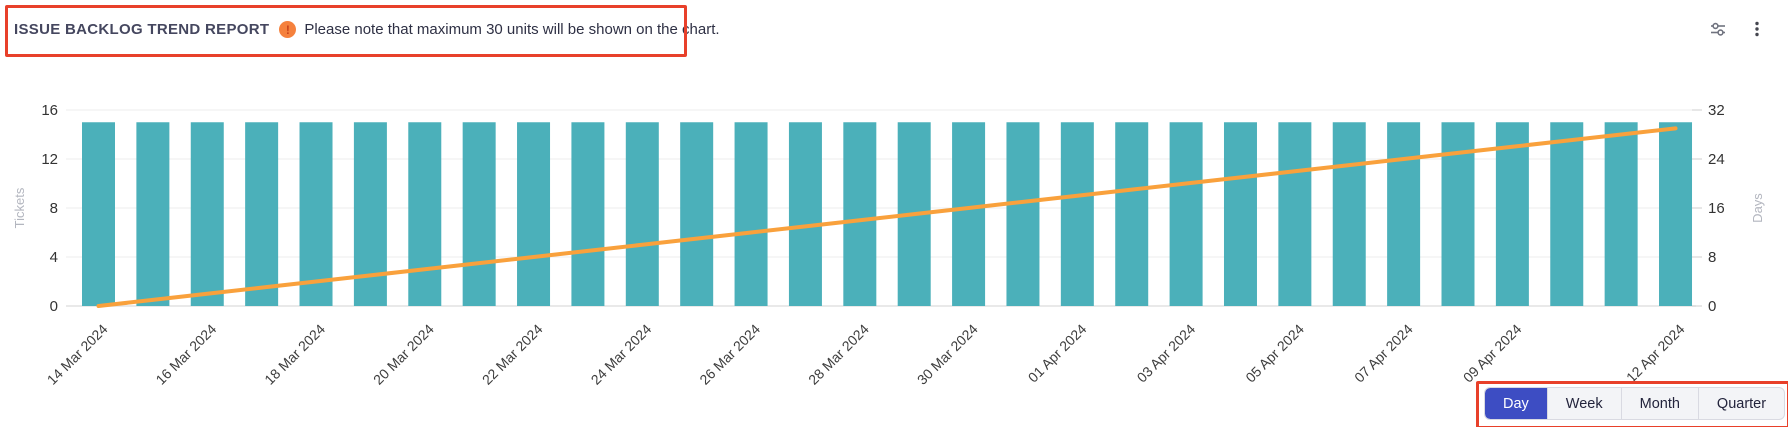  Describe the element at coordinates (142, 29) in the screenshot. I see `page-title: ISSUE BACKLOG TREND REPORT` at that location.